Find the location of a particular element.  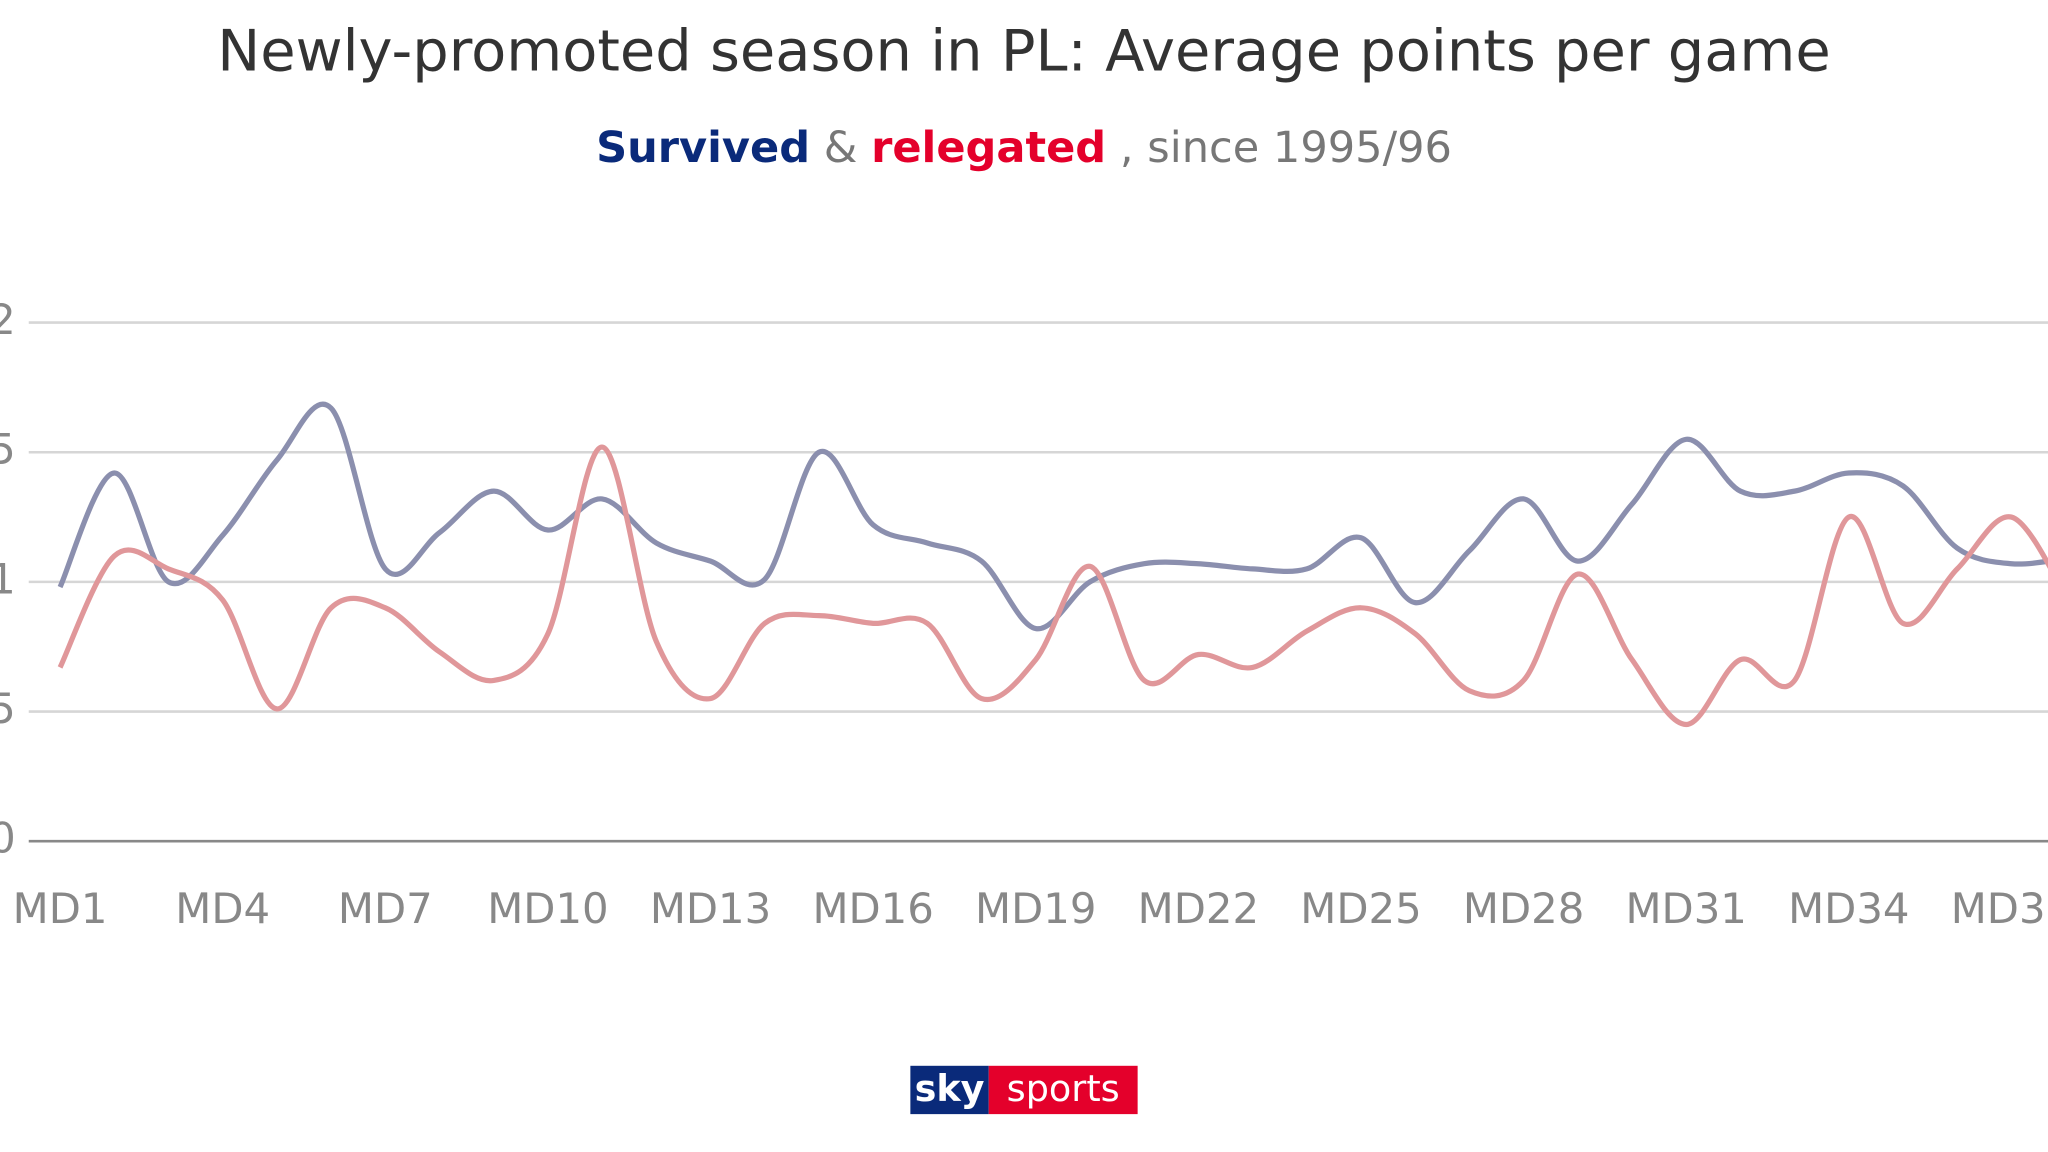

subtitle-joiner: & is located at coordinates (841, 148).